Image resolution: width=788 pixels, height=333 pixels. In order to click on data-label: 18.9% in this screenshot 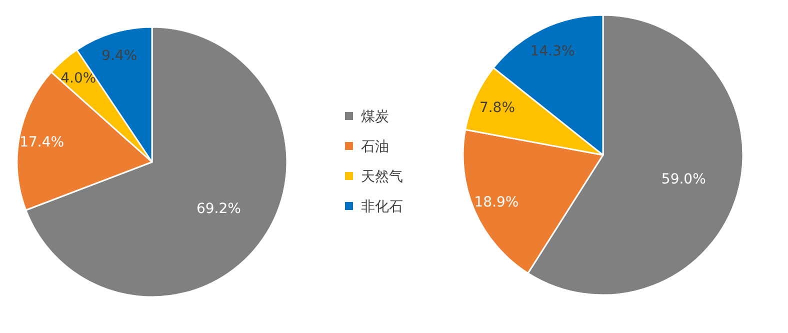, I will do `click(496, 202)`.